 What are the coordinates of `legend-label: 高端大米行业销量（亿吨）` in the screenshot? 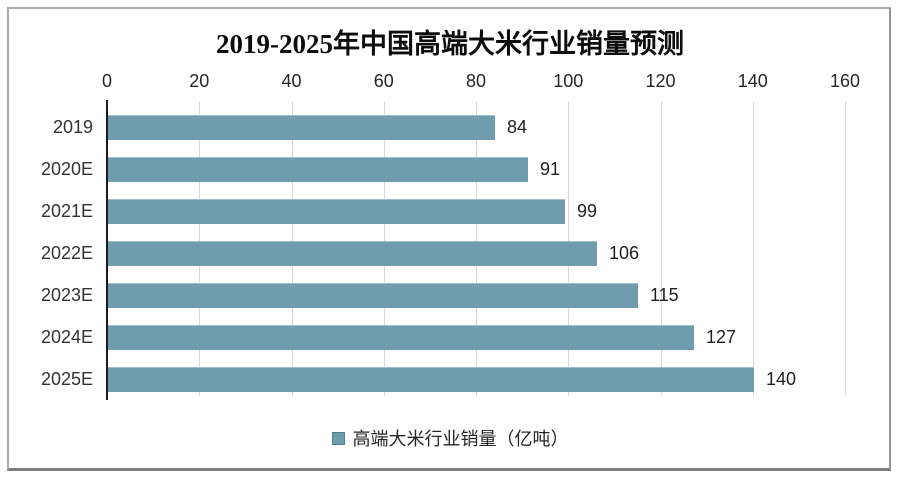 It's located at (460, 439).